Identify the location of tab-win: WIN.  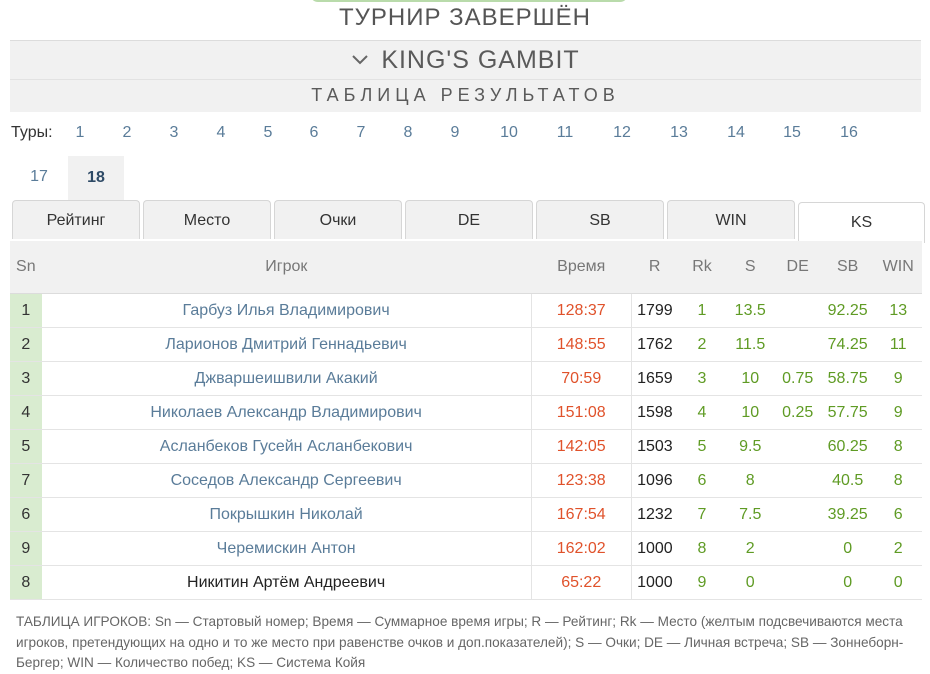
(731, 219).